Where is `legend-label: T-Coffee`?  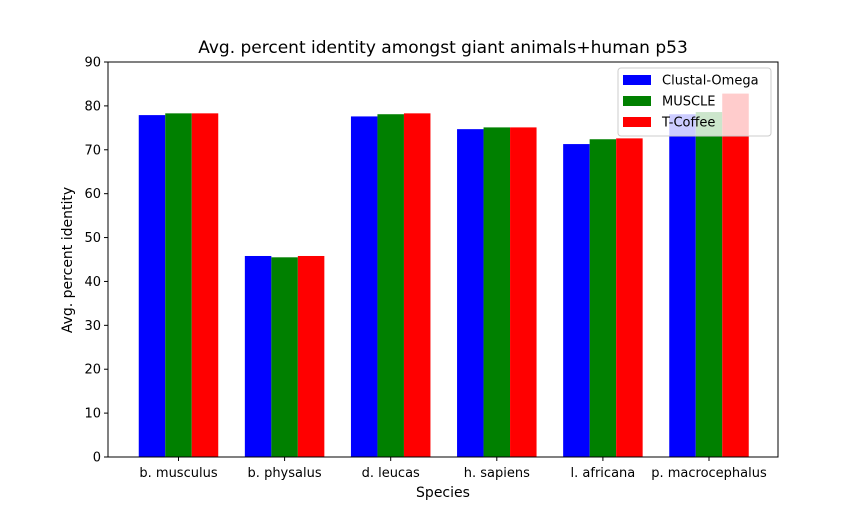 legend-label: T-Coffee is located at coordinates (688, 123).